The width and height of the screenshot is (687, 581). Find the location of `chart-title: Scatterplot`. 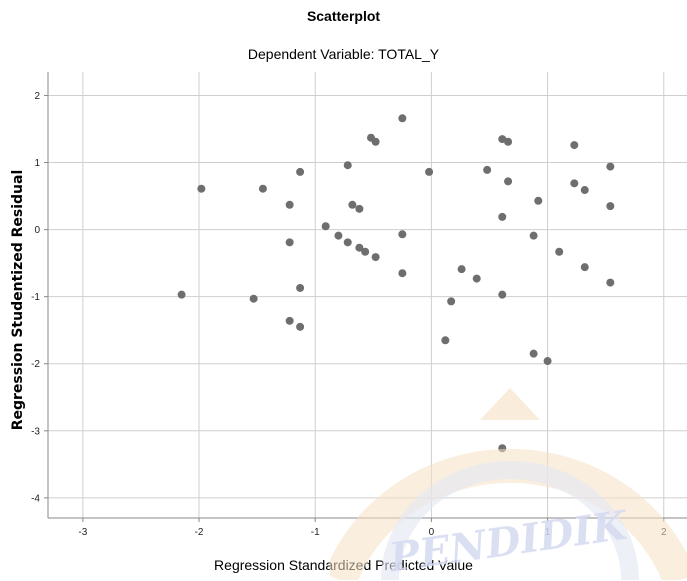

chart-title: Scatterplot is located at coordinates (343, 16).